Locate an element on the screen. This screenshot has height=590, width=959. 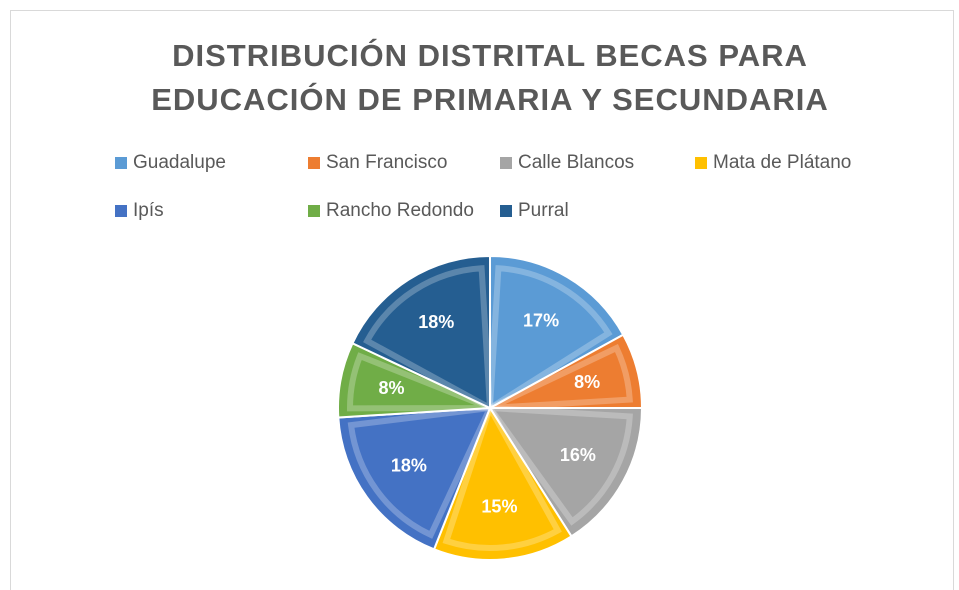
data-label: 16% is located at coordinates (578, 455).